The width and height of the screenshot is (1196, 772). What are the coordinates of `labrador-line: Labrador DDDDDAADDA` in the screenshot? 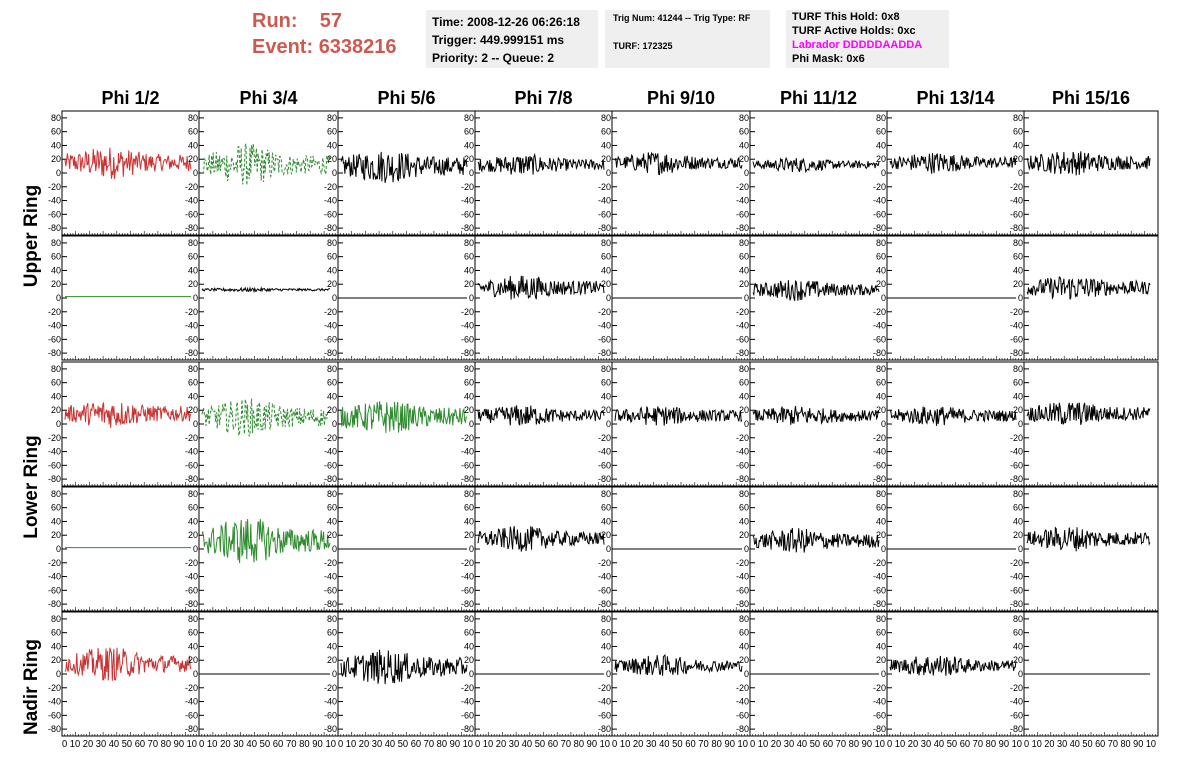 It's located at (857, 45).